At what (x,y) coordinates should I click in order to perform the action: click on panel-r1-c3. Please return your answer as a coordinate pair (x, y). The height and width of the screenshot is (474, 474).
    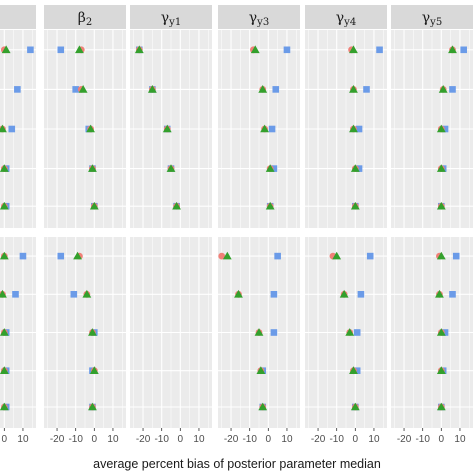
    Looking at the image, I should click on (259, 332).